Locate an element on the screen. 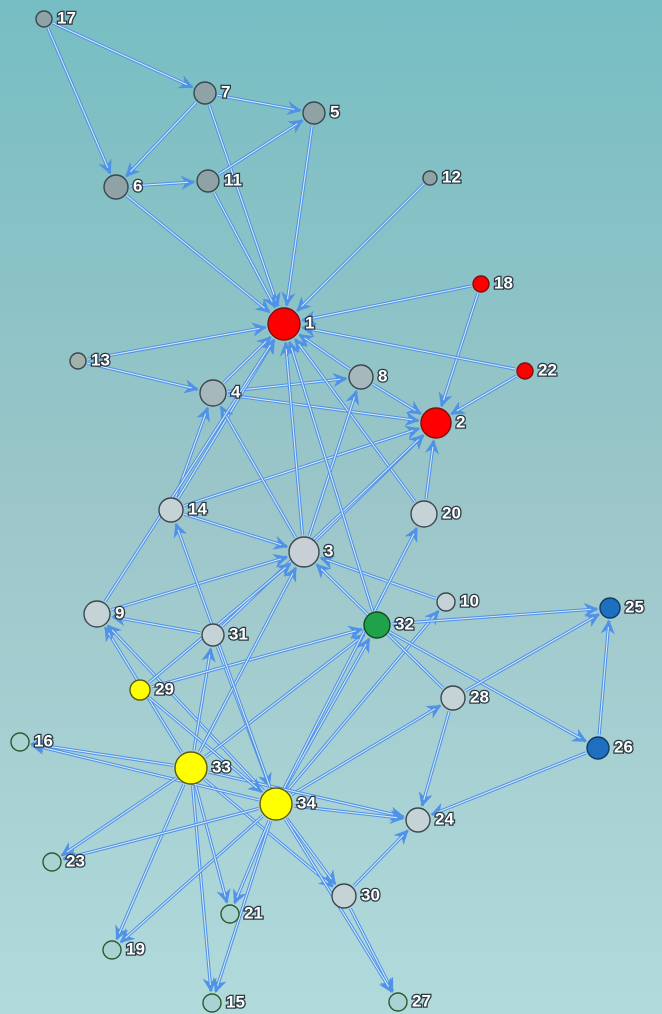  node-label: 13 is located at coordinates (100, 359).